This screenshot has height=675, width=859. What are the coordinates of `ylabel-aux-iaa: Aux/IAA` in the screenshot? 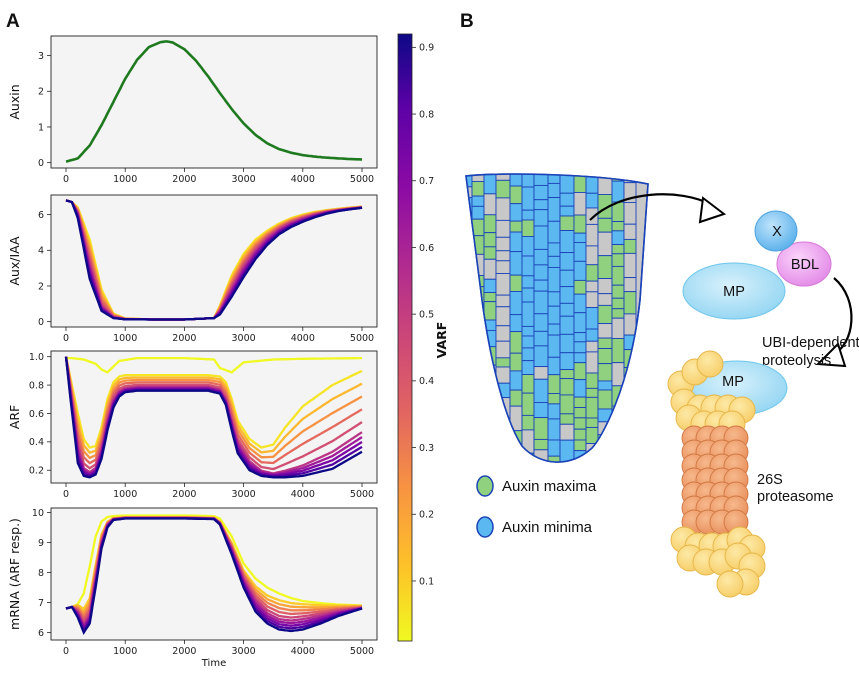 It's located at (14, 261).